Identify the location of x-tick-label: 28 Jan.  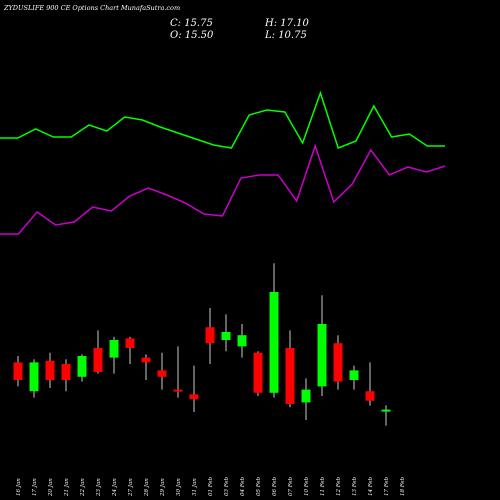
(147, 487).